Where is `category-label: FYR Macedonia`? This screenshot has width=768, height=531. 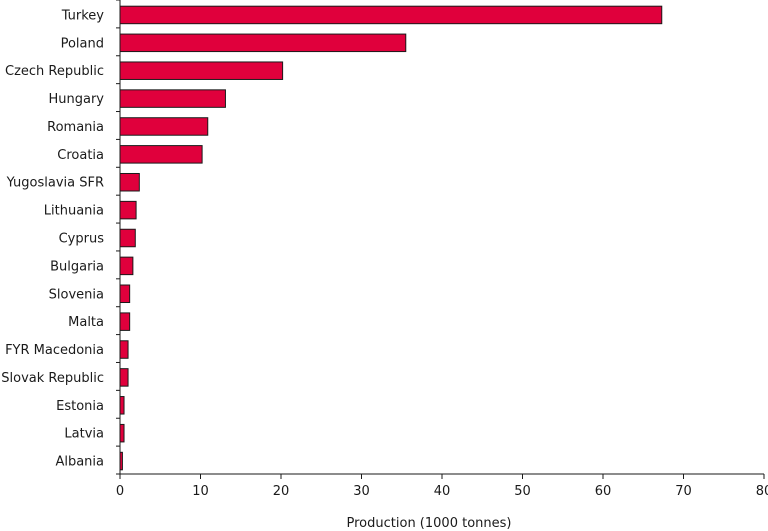
category-label: FYR Macedonia is located at coordinates (54, 350).